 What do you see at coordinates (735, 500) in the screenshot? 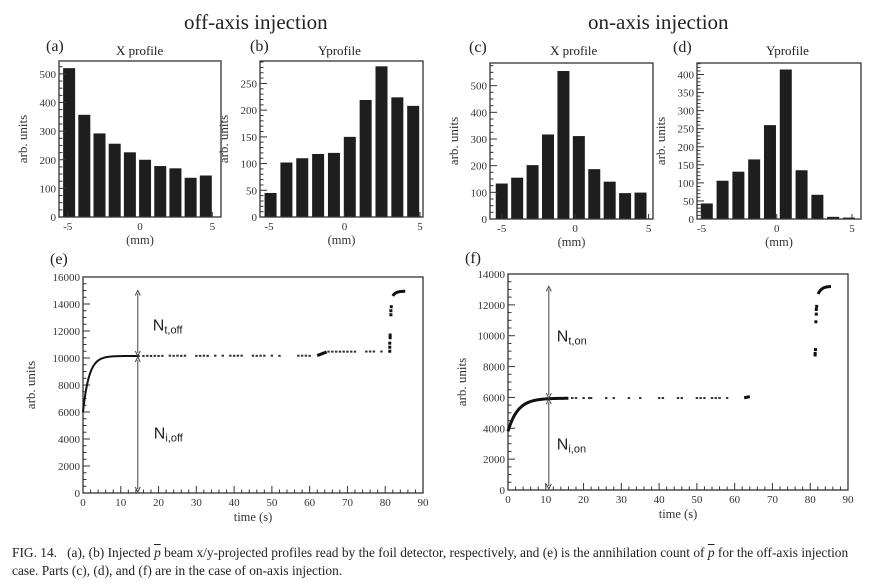
I see `x-tick-label: 60` at bounding box center [735, 500].